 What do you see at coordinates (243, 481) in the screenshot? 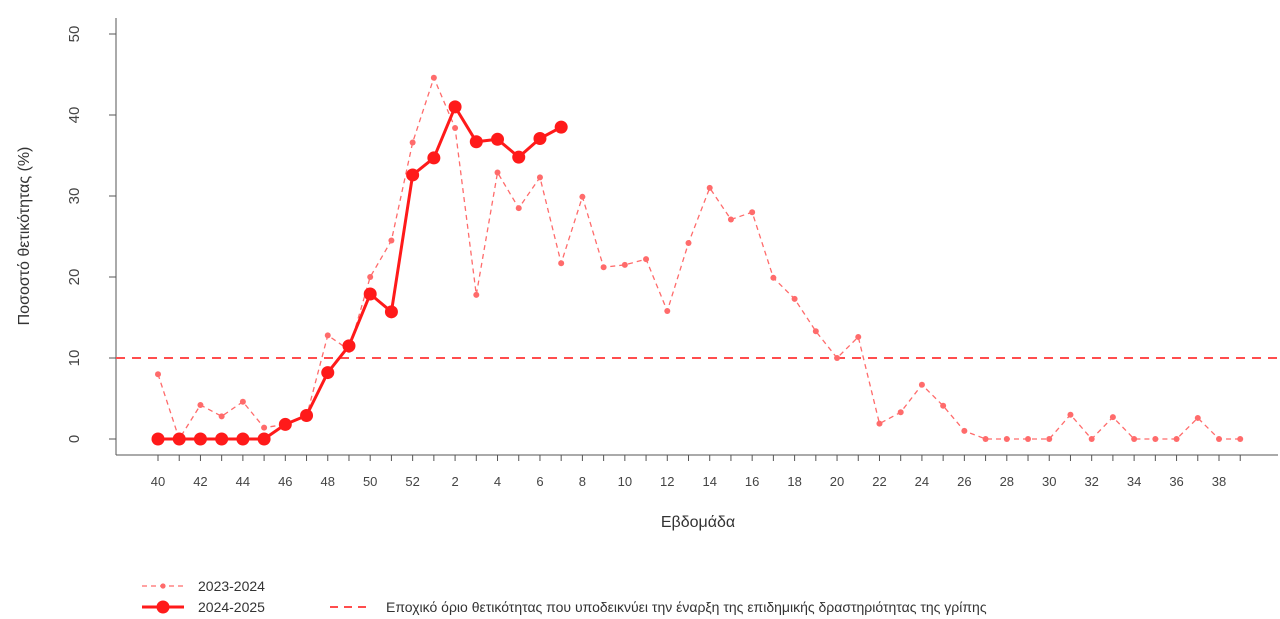
I see `x-tick-label: 44` at bounding box center [243, 481].